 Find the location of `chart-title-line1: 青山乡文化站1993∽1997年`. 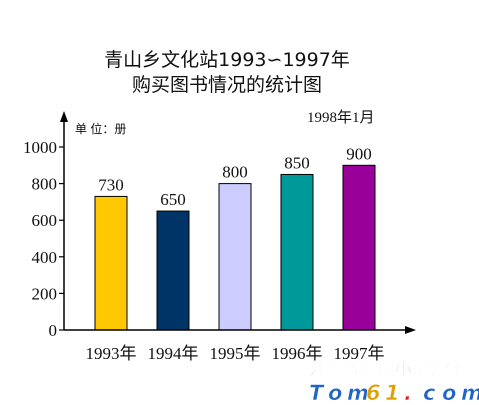

chart-title-line1: 青山乡文化站1993∽1997年 is located at coordinates (227, 60).